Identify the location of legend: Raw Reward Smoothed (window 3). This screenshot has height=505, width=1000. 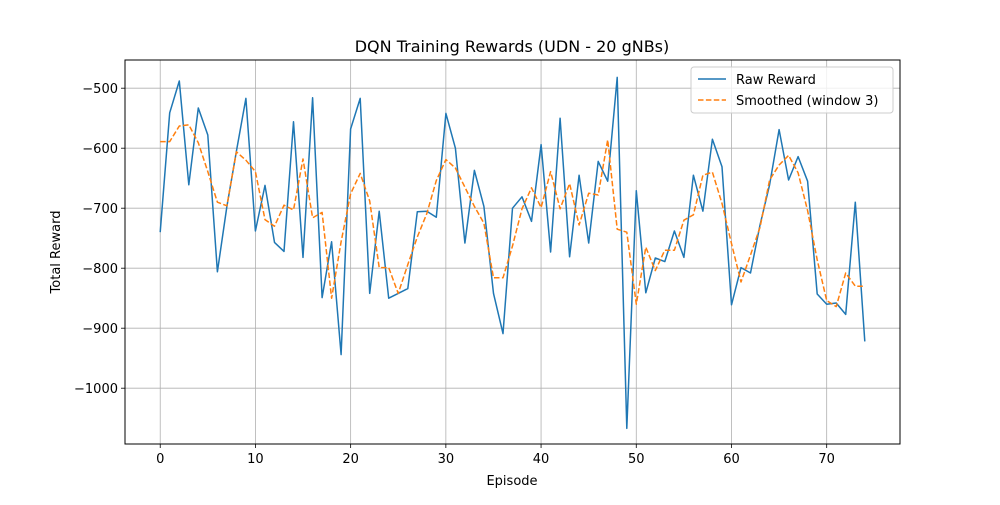
(792, 90).